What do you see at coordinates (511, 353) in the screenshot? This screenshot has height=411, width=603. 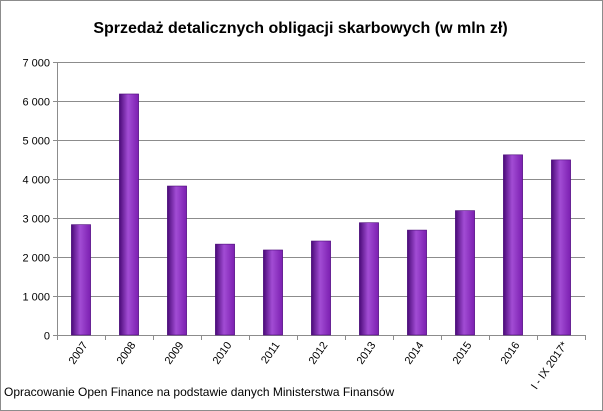 I see `x-tick-label: 2016` at bounding box center [511, 353].